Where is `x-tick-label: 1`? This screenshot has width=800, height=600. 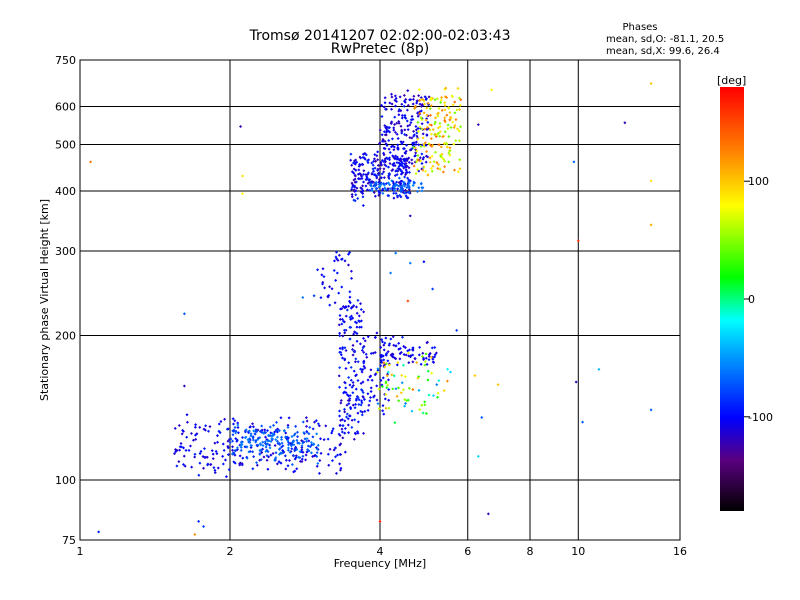 x-tick-label: 1 is located at coordinates (80, 551).